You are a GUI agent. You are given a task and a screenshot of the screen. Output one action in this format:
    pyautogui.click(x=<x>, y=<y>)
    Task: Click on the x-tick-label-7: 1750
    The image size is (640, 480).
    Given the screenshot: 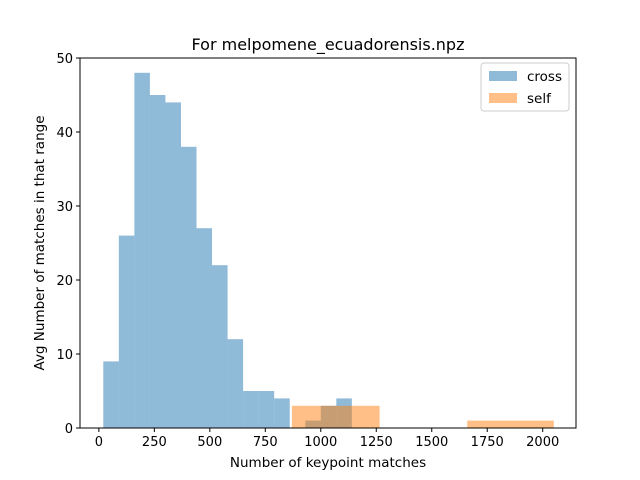 What is the action you would take?
    pyautogui.click(x=487, y=442)
    